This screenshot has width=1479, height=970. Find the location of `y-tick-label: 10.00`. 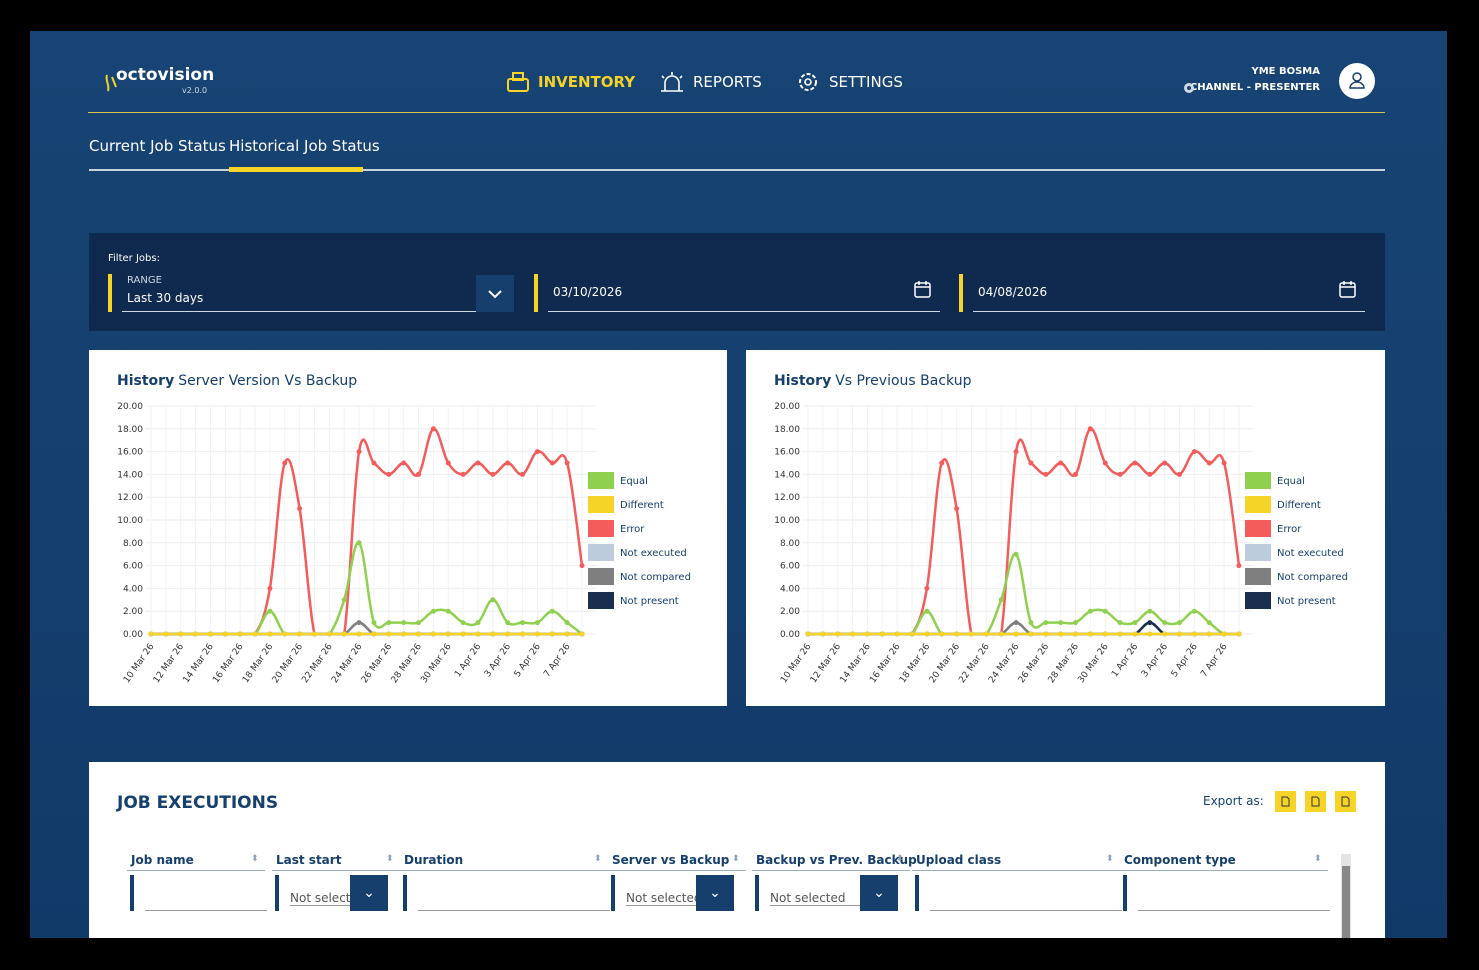

y-tick-label: 10.00 is located at coordinates (130, 521).